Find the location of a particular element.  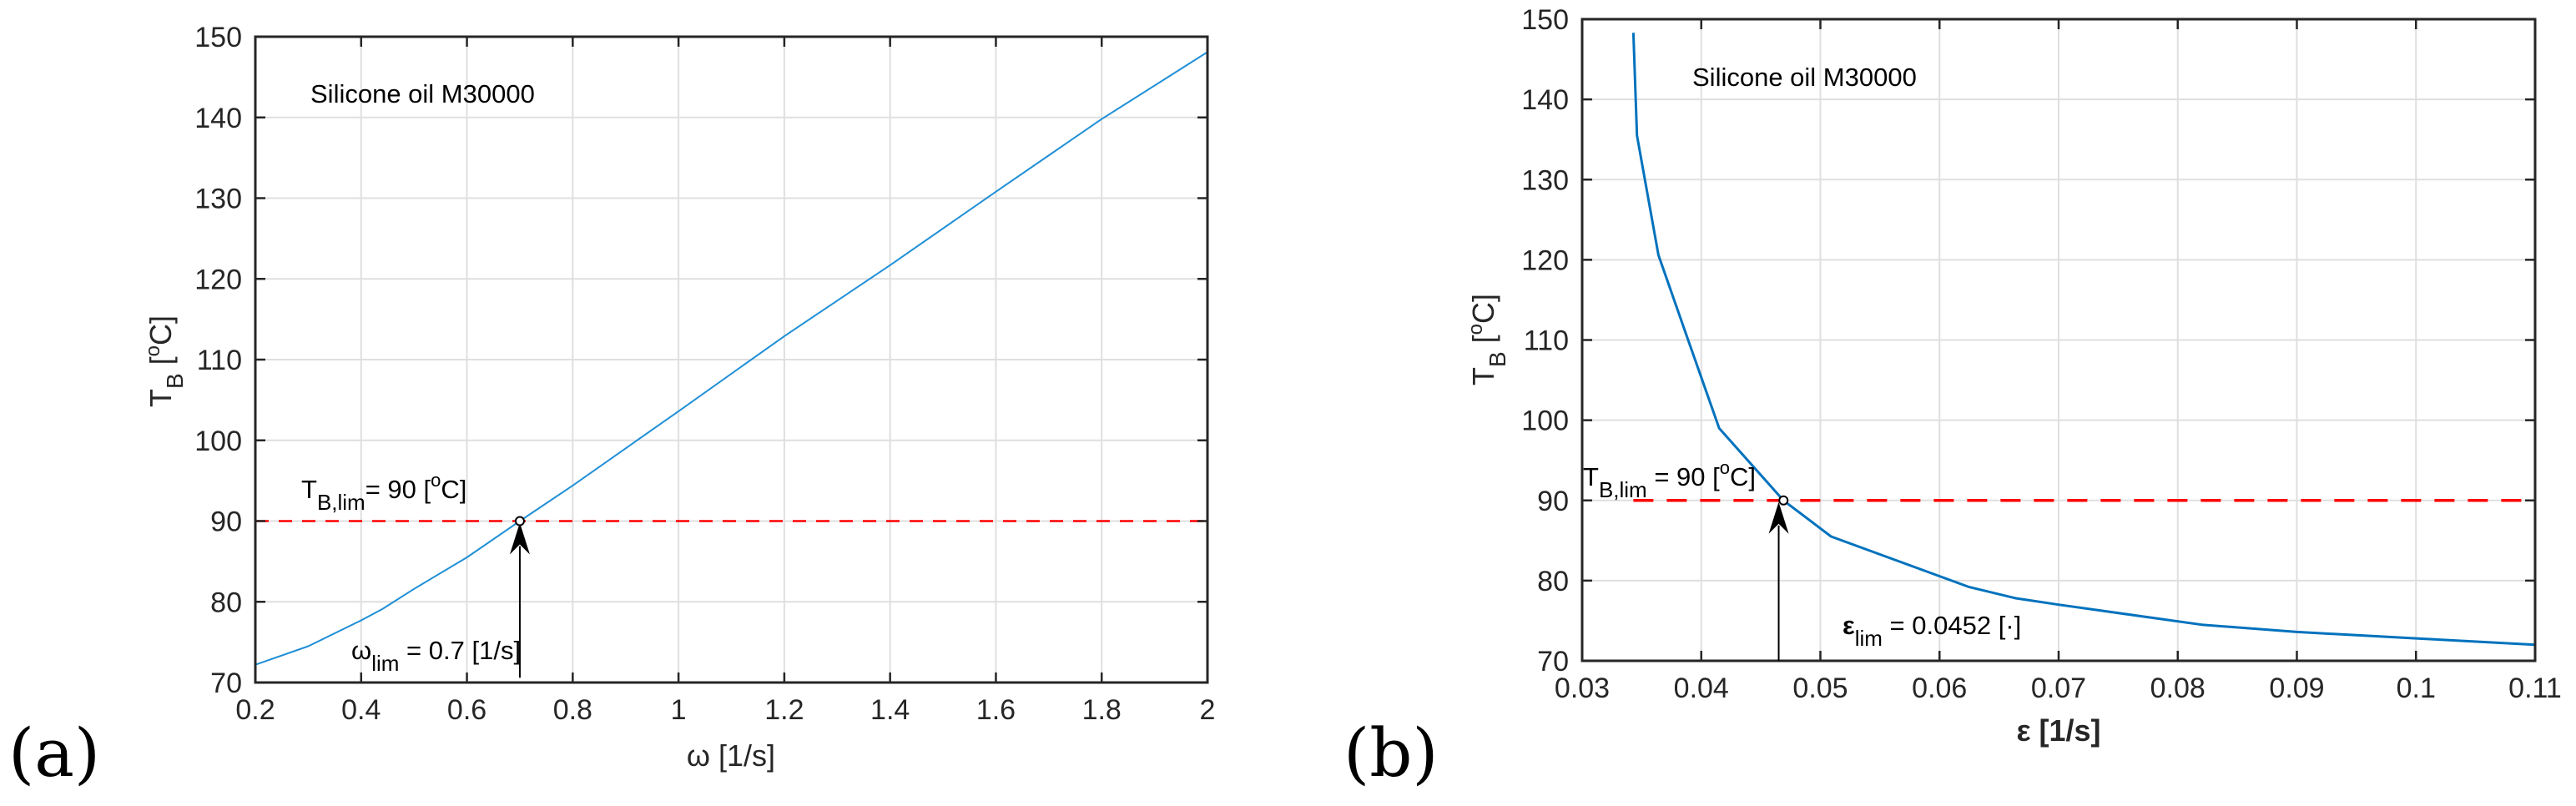

panel-label-a: (a) is located at coordinates (54, 753).